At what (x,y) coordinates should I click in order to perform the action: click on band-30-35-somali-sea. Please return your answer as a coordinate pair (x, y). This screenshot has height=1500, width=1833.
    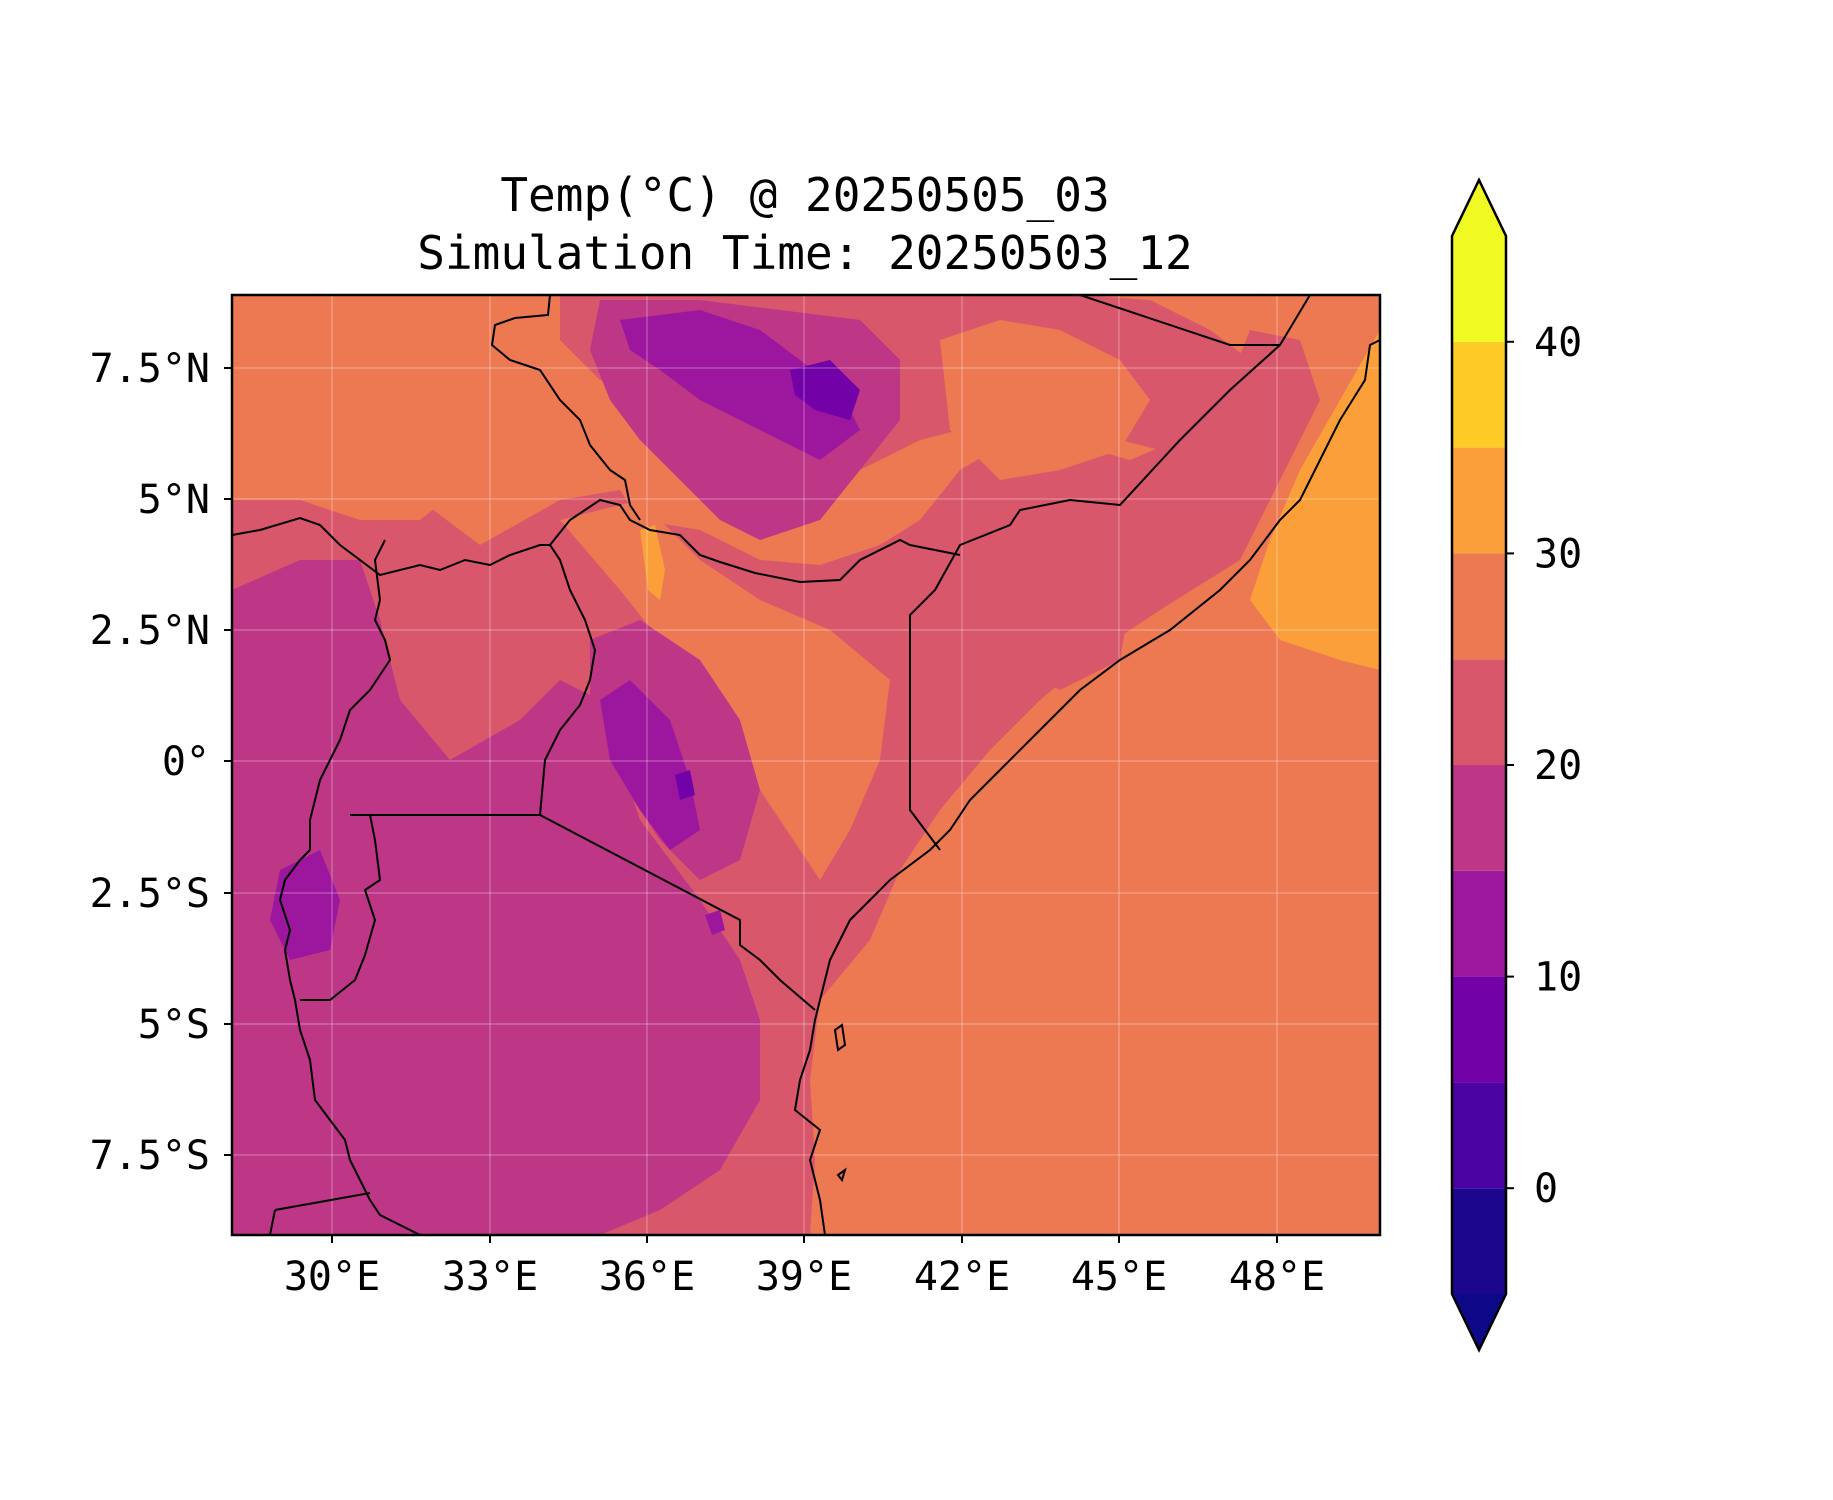
    Looking at the image, I should click on (1315, 500).